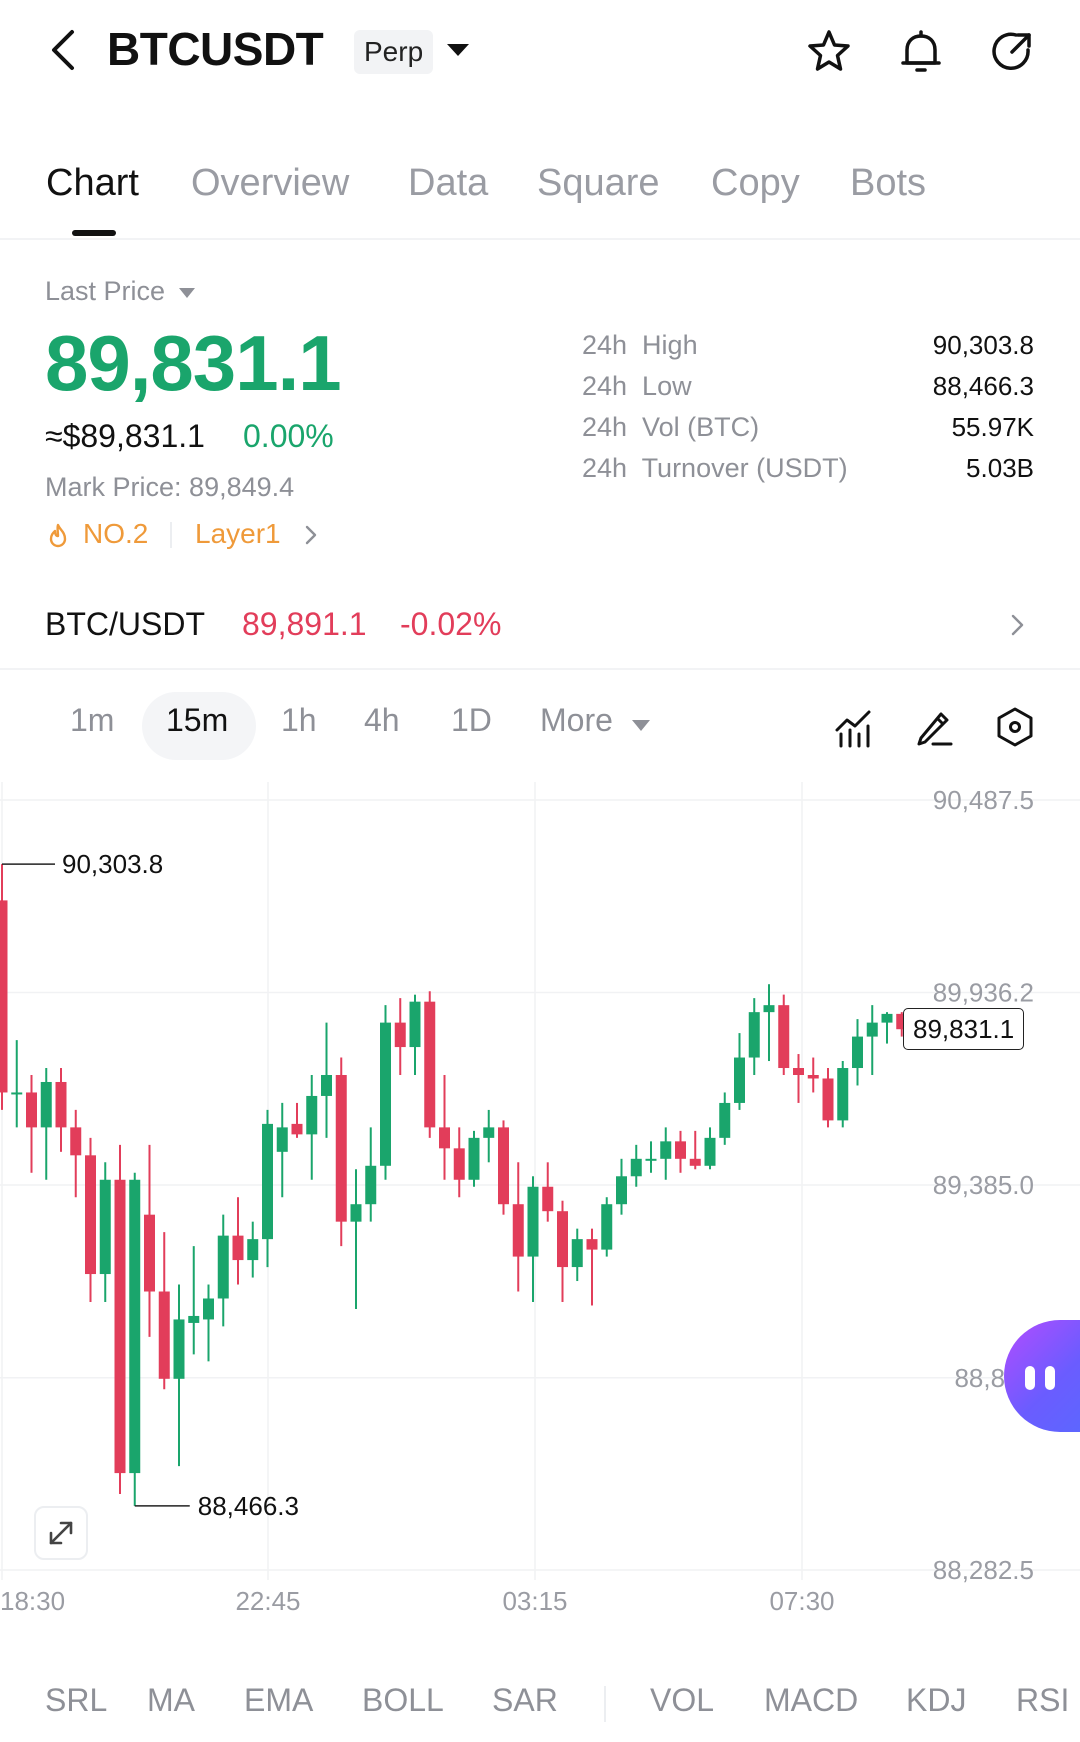 The height and width of the screenshot is (1742, 1080). Describe the element at coordinates (279, 1700) in the screenshot. I see `indicator-ema: EMA` at that location.